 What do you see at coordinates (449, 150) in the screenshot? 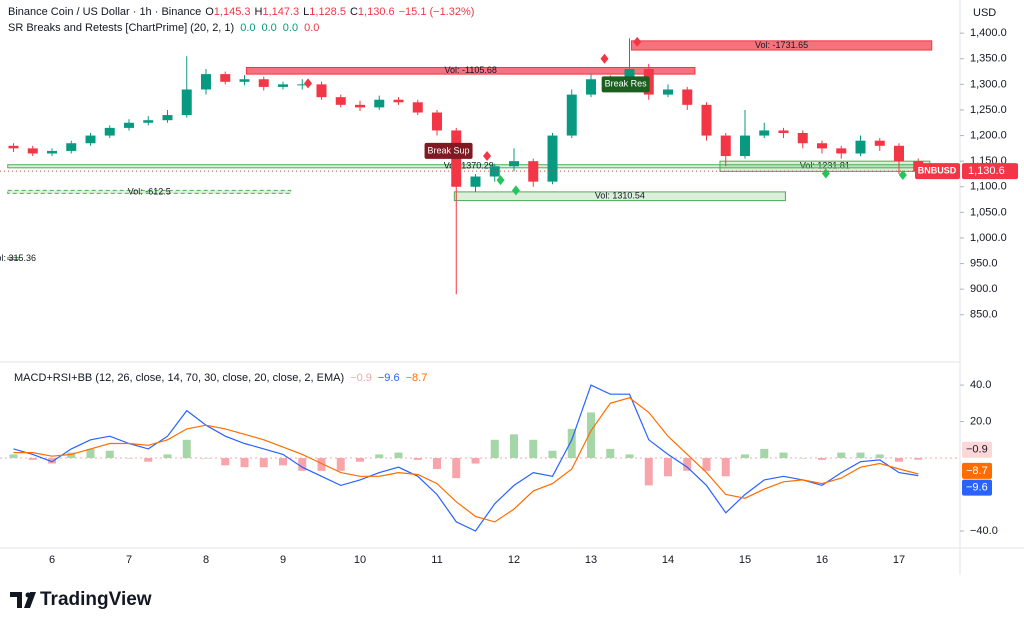
I see `break-label: Break Sup` at bounding box center [449, 150].